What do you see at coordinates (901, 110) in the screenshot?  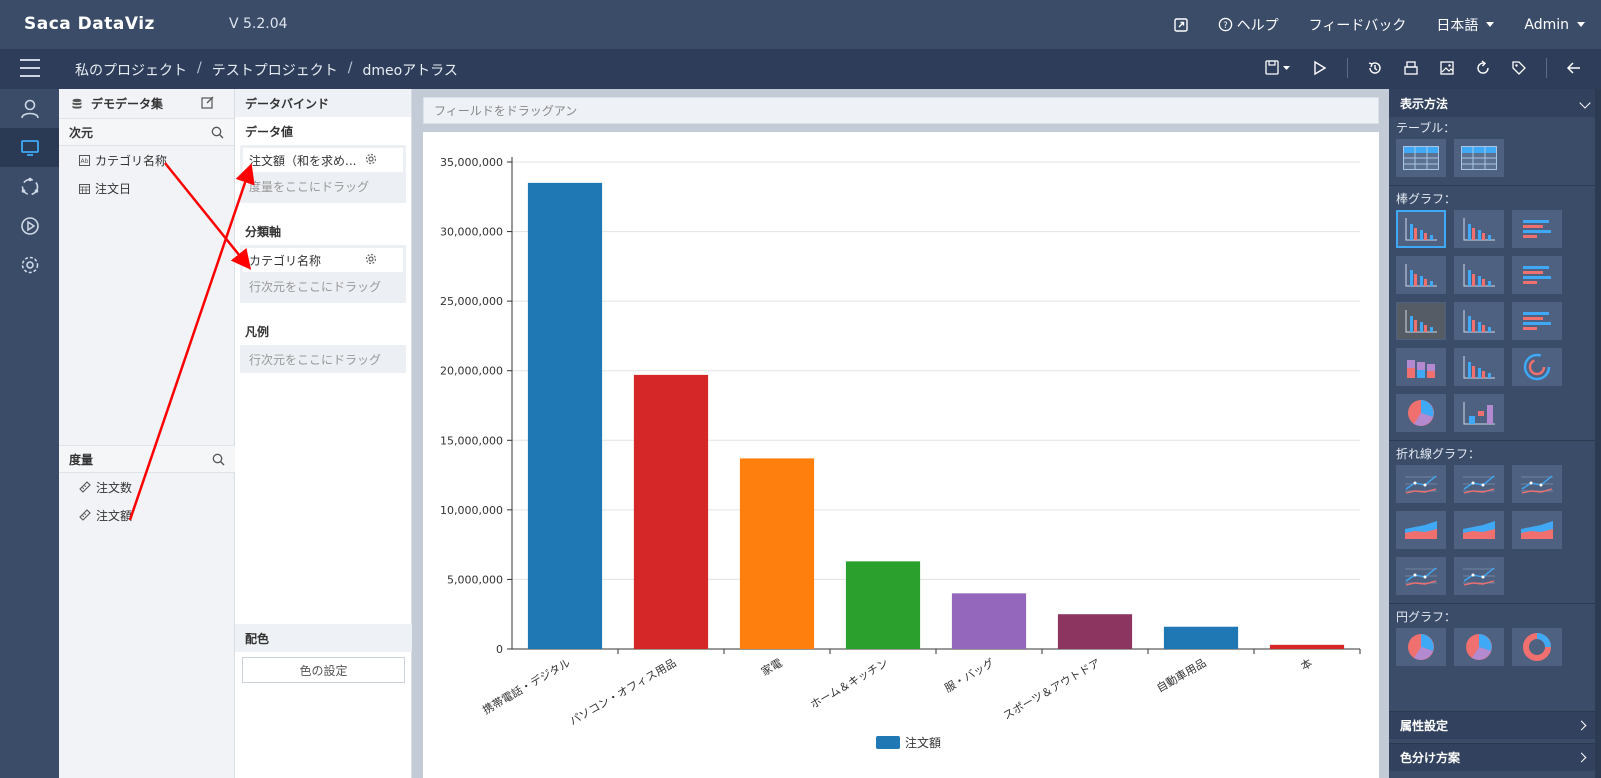 I see `filter-dropzone: フィールドをドラッグアン` at bounding box center [901, 110].